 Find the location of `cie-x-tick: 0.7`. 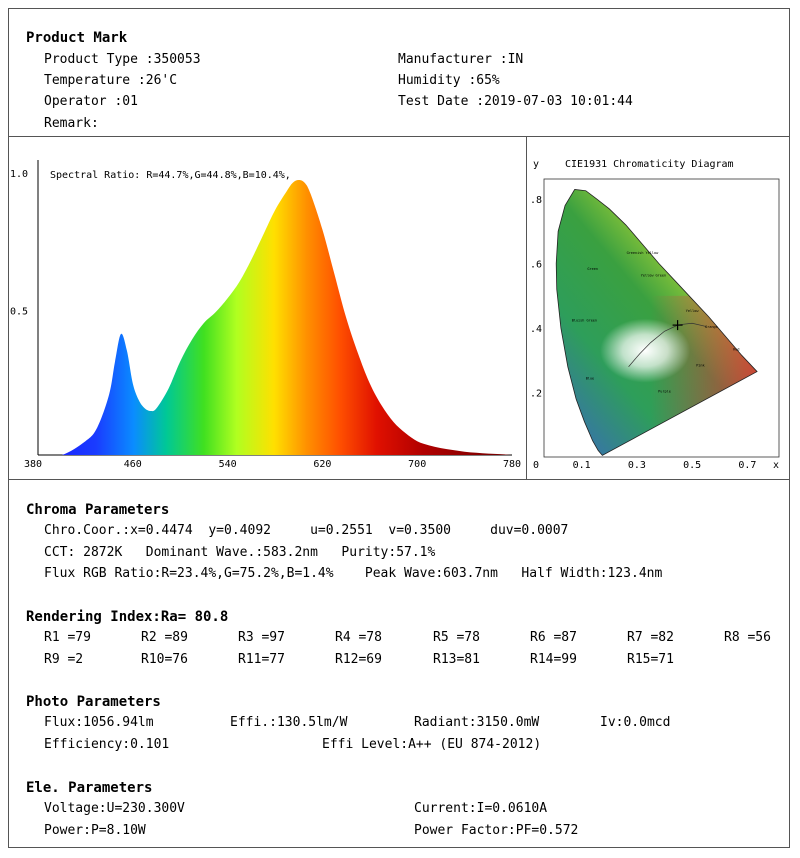

cie-x-tick: 0.7 is located at coordinates (747, 465).